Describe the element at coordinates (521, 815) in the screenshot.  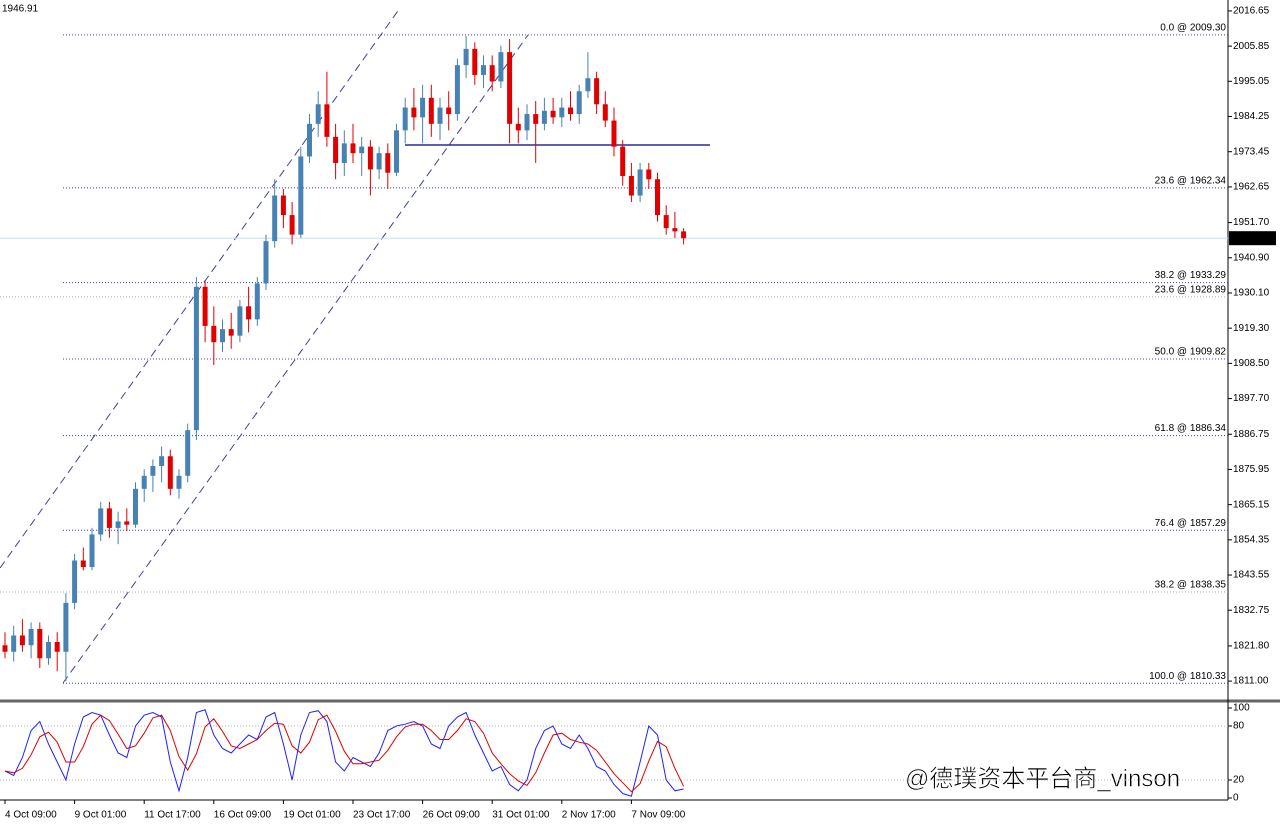
I see `x-tick-label: 31 Oct 01:00` at that location.